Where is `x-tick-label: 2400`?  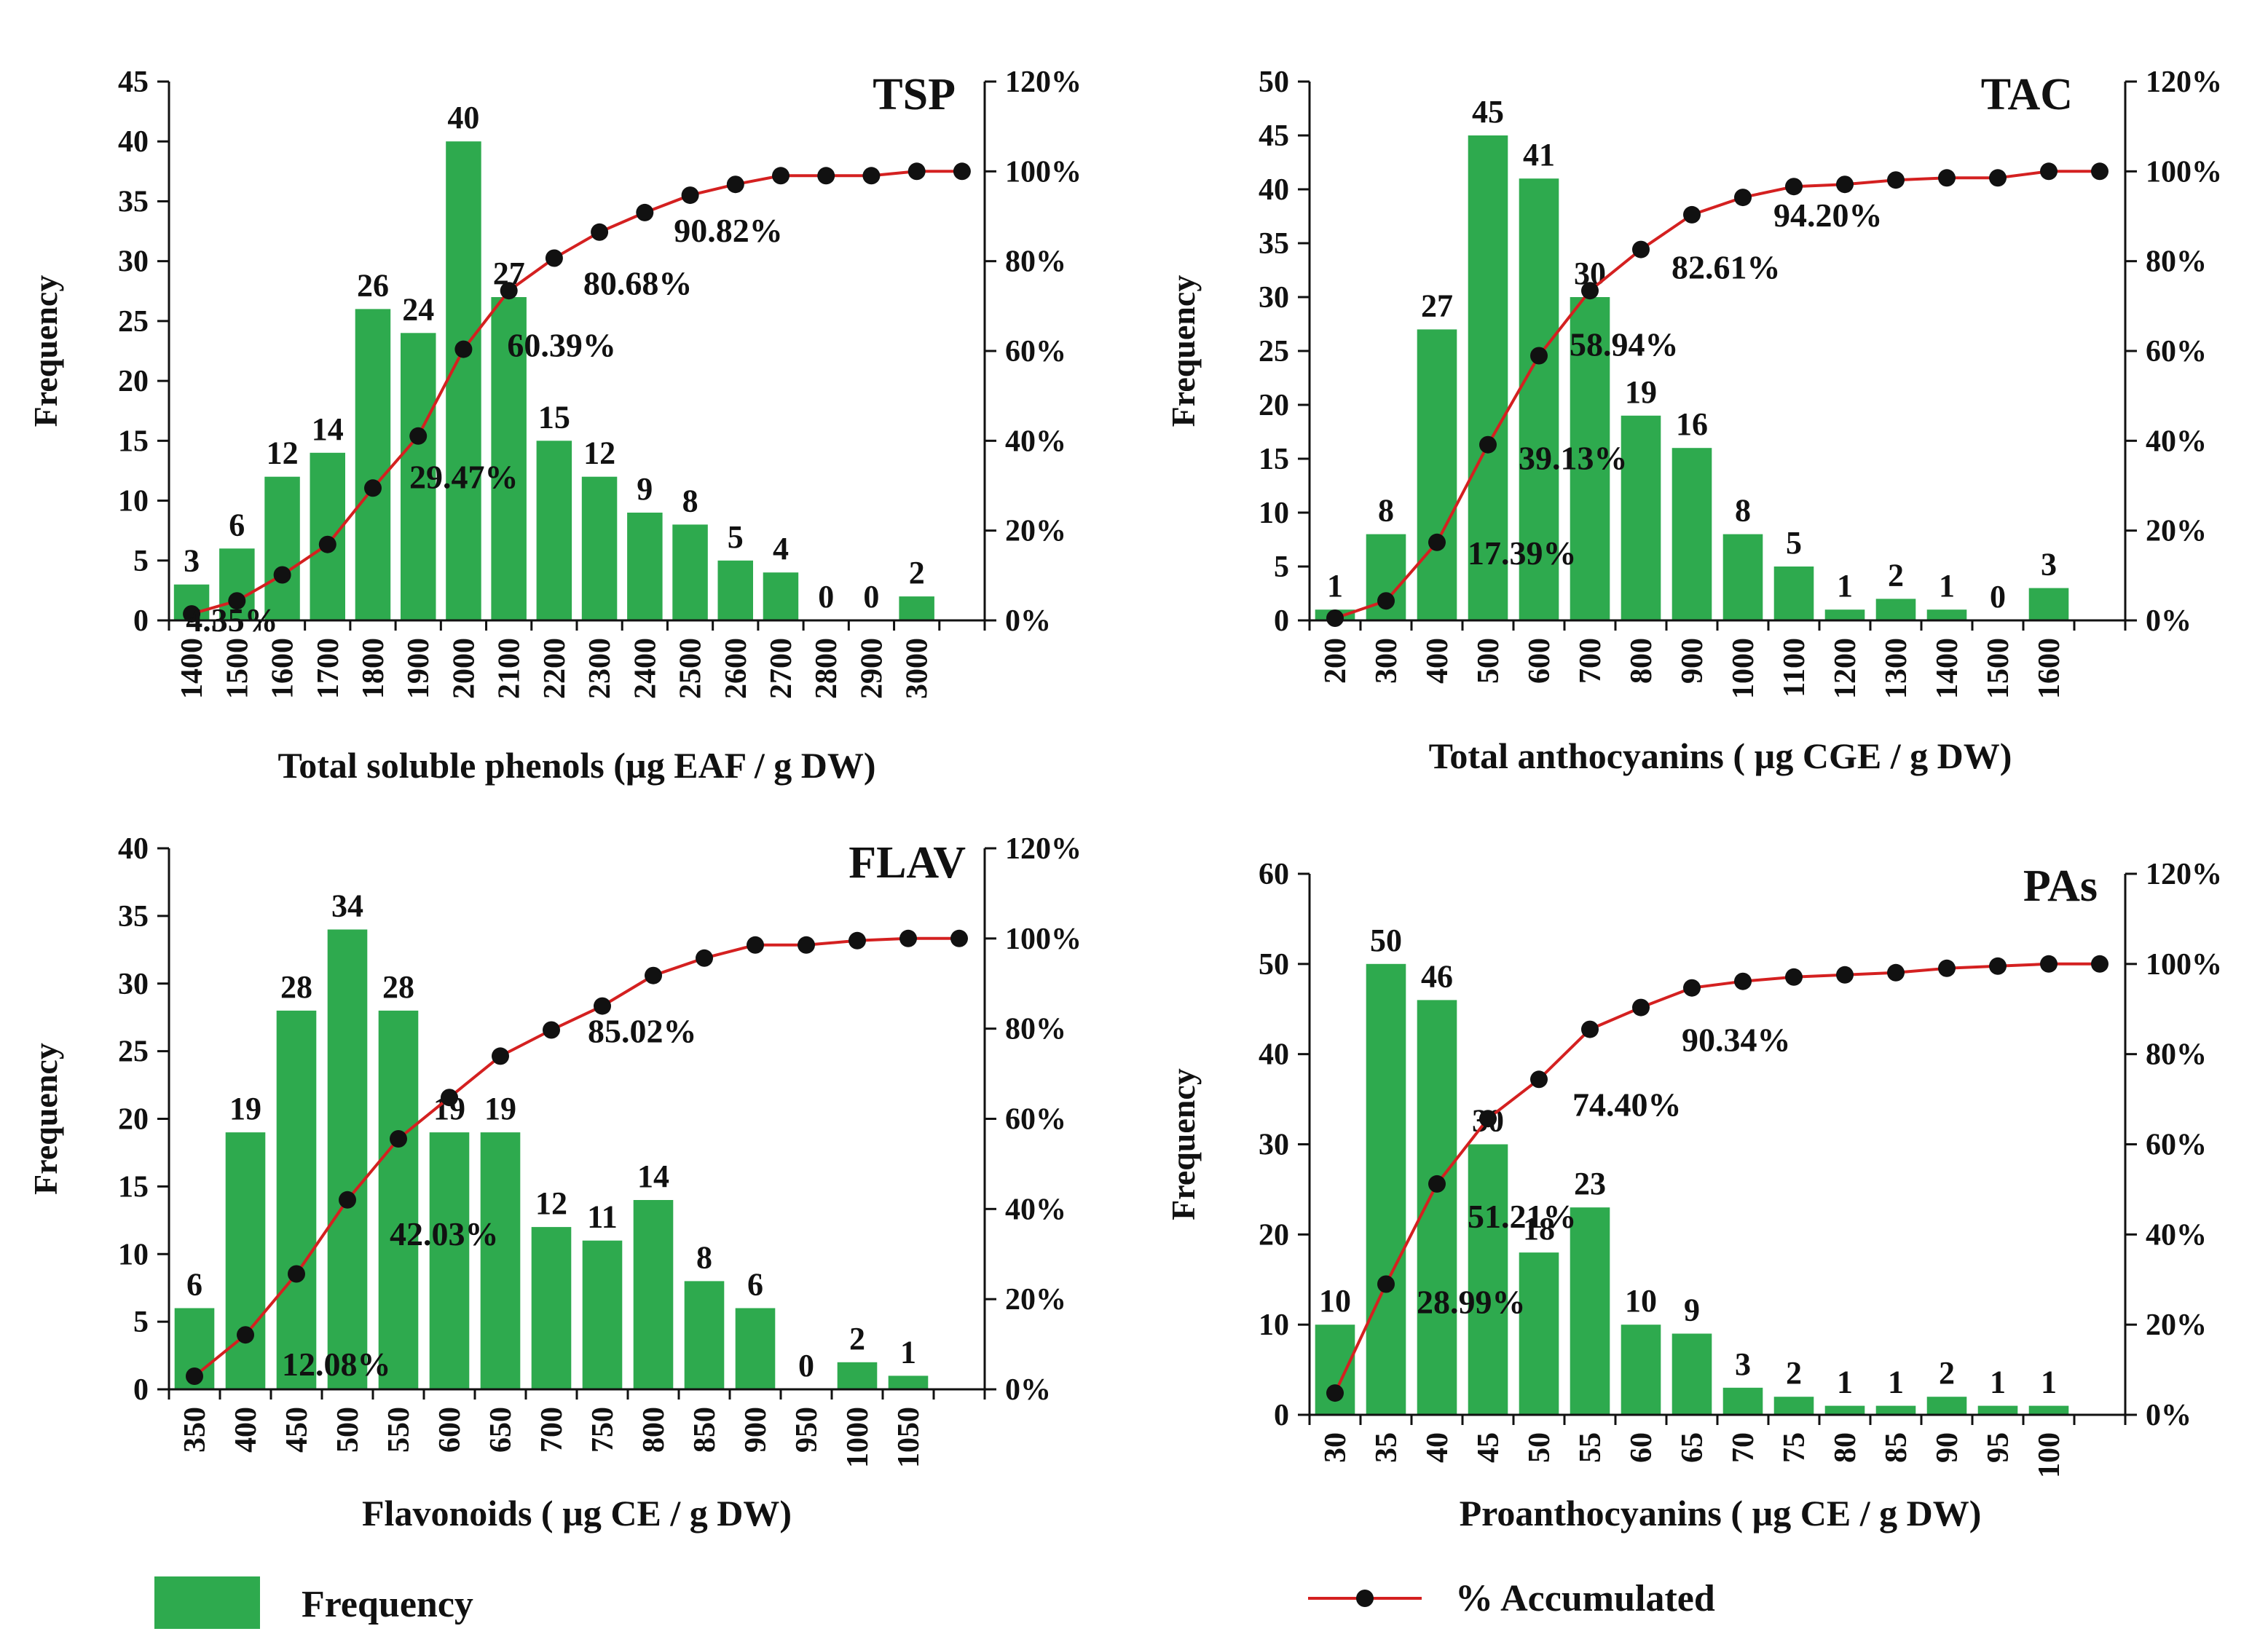 x-tick-label: 2400 is located at coordinates (645, 668).